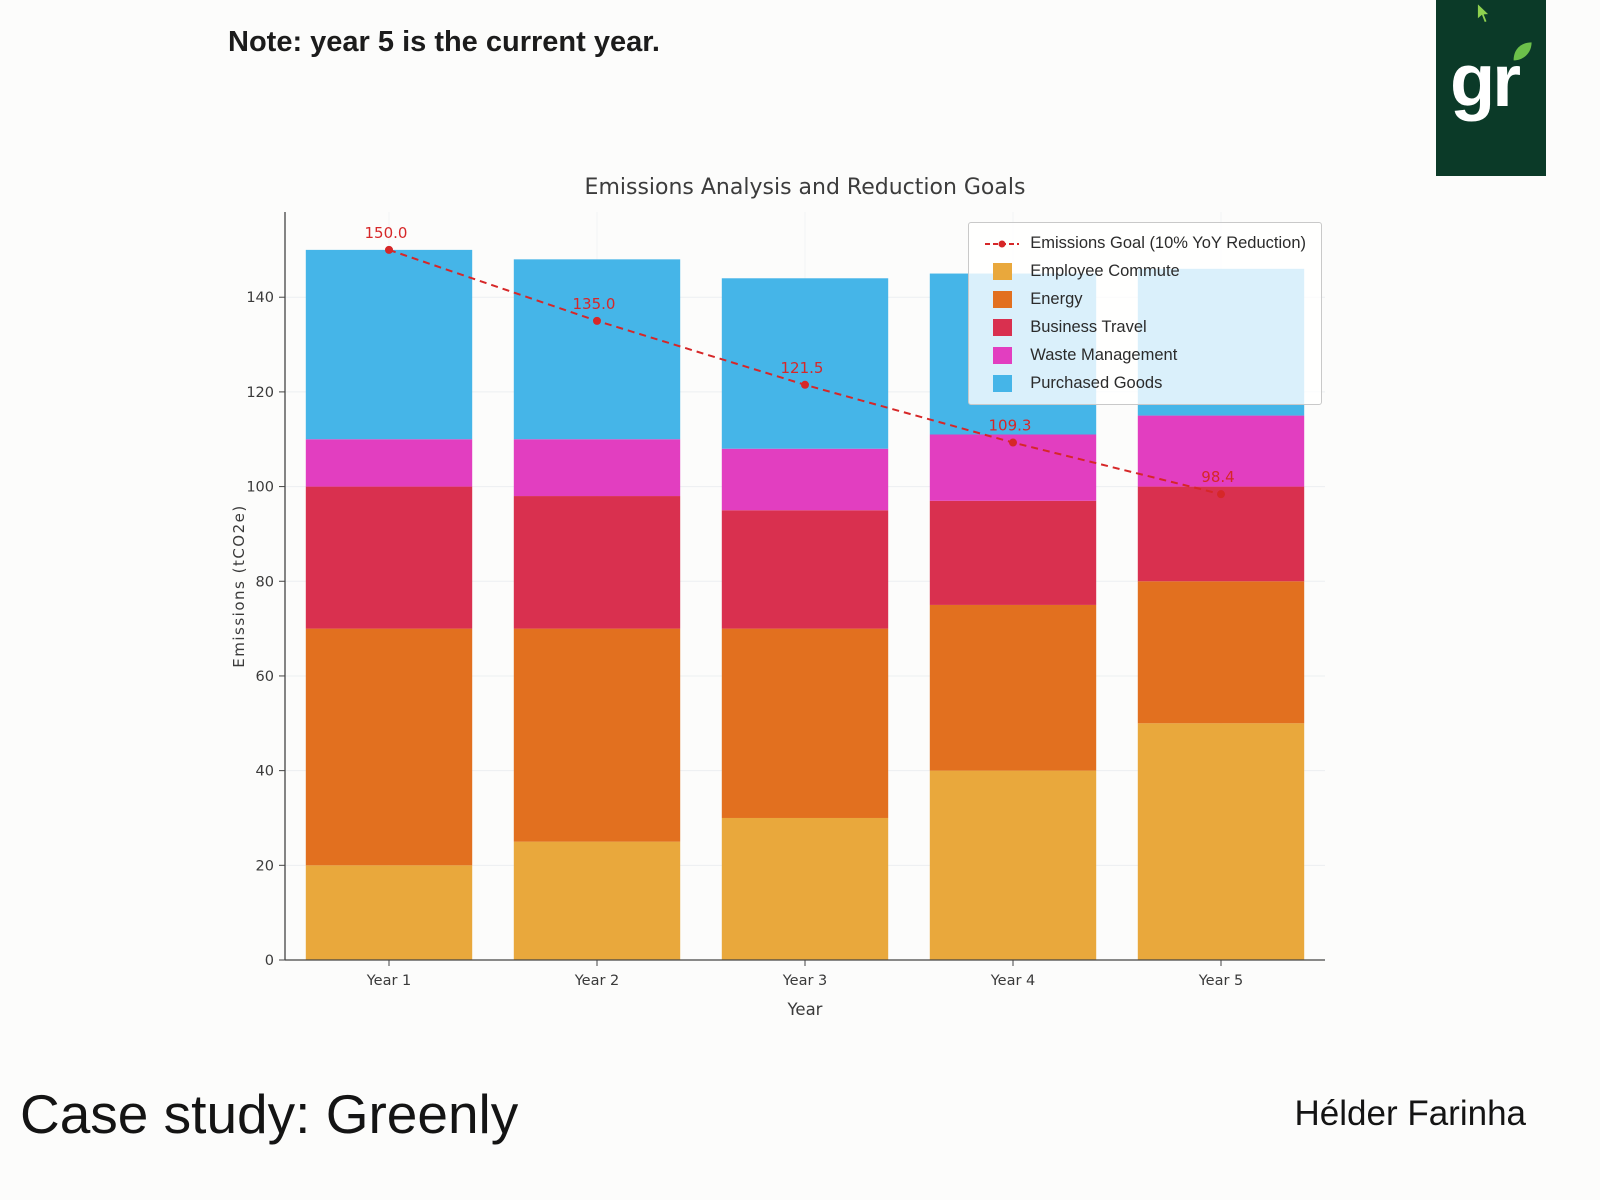  Describe the element at coordinates (805, 187) in the screenshot. I see `chart-title: Emissions Analysis and Reduction Goals` at that location.